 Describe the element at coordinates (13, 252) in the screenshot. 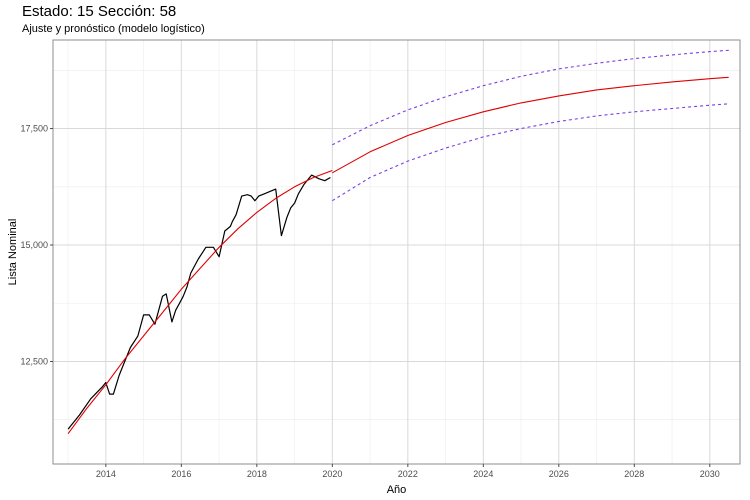

I see `y-axis-title: Lista Nominal` at that location.